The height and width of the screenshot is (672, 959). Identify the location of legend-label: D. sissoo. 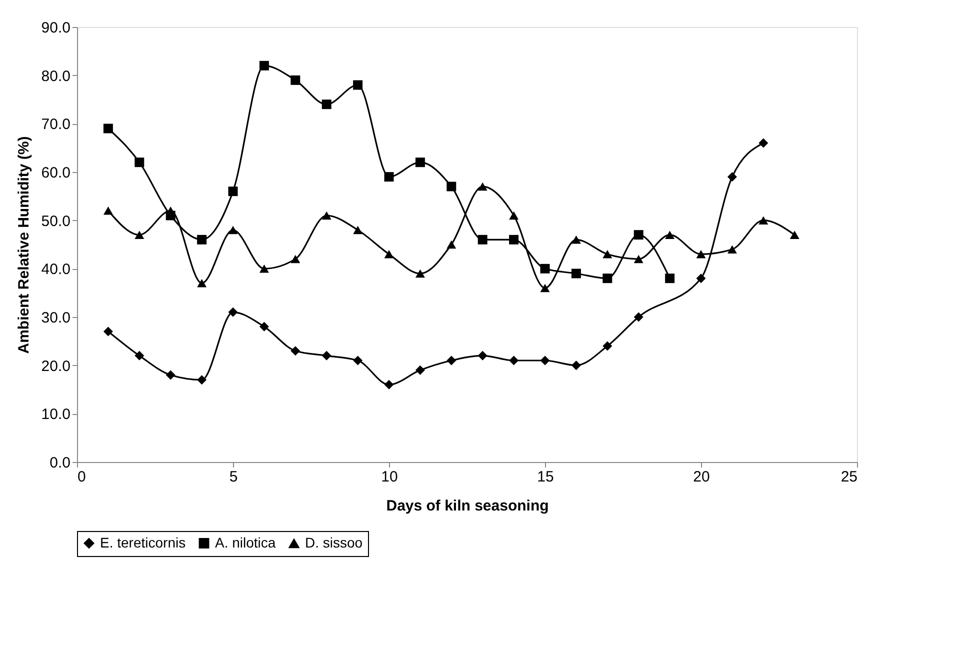
(334, 542).